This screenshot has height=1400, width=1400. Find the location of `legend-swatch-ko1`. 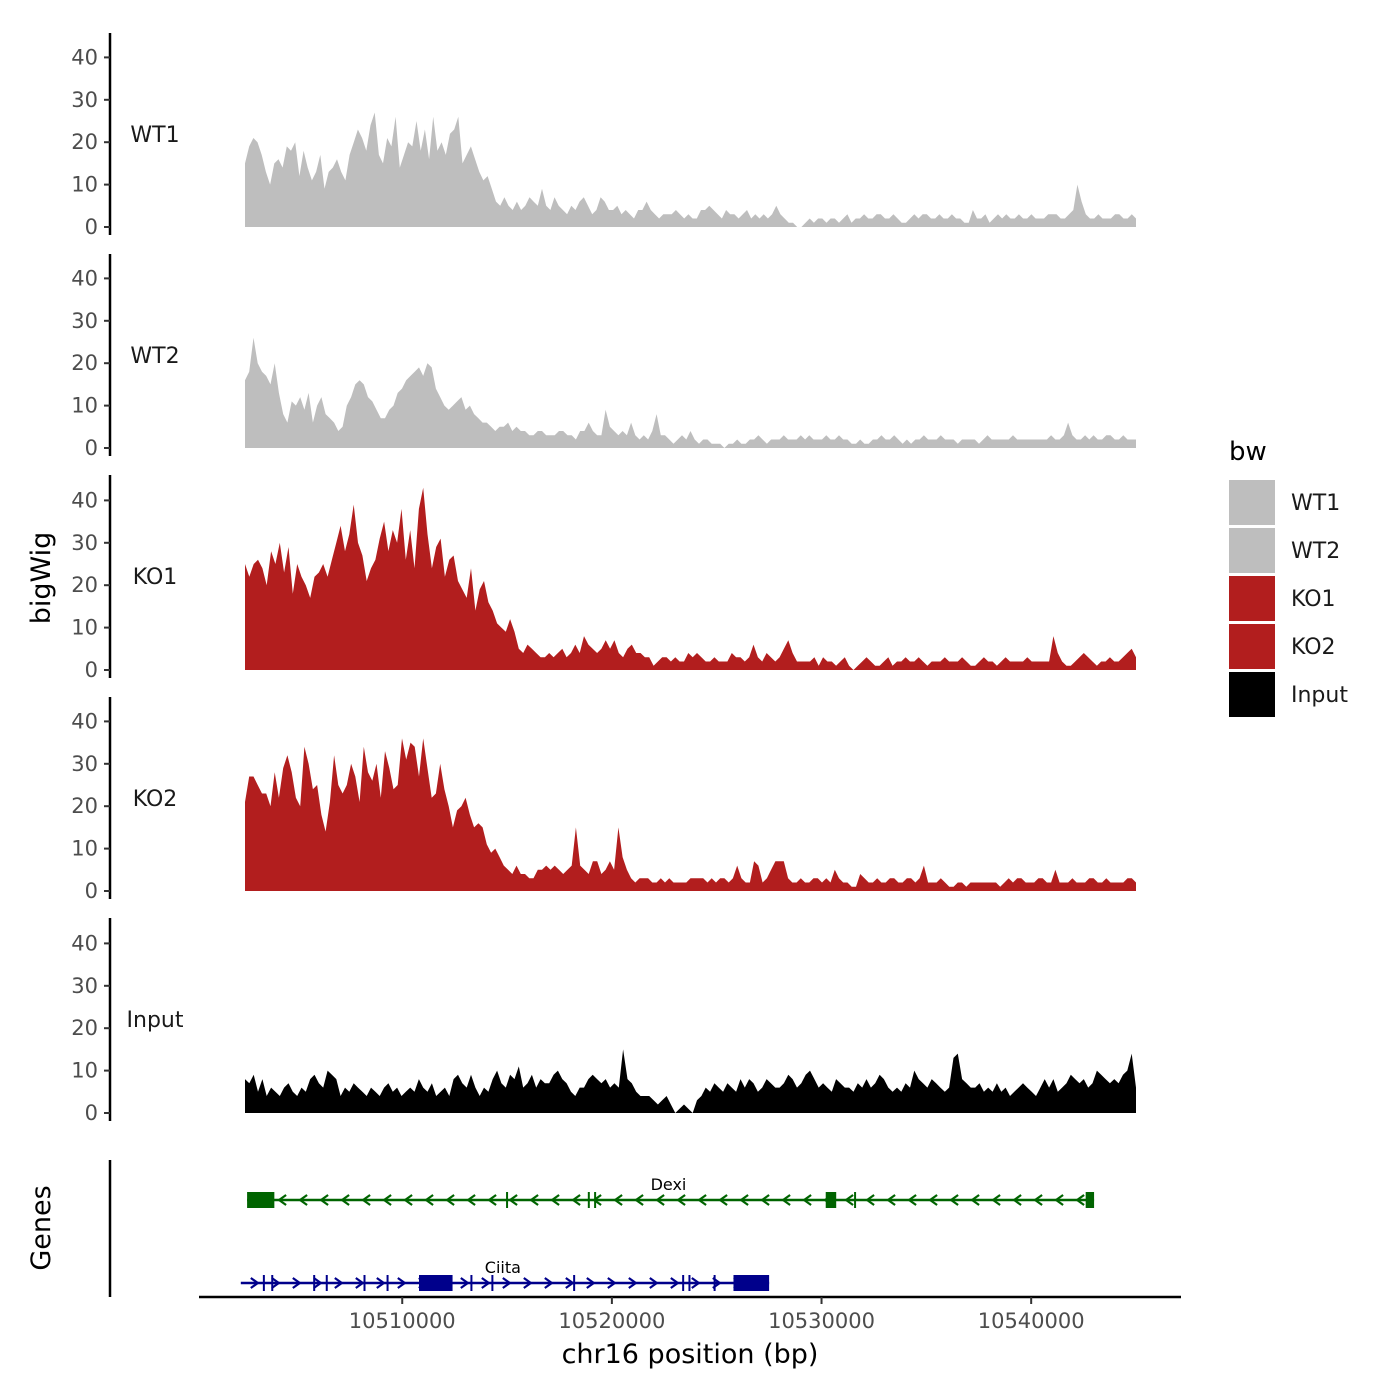

legend-swatch-ko1 is located at coordinates (1252, 598).